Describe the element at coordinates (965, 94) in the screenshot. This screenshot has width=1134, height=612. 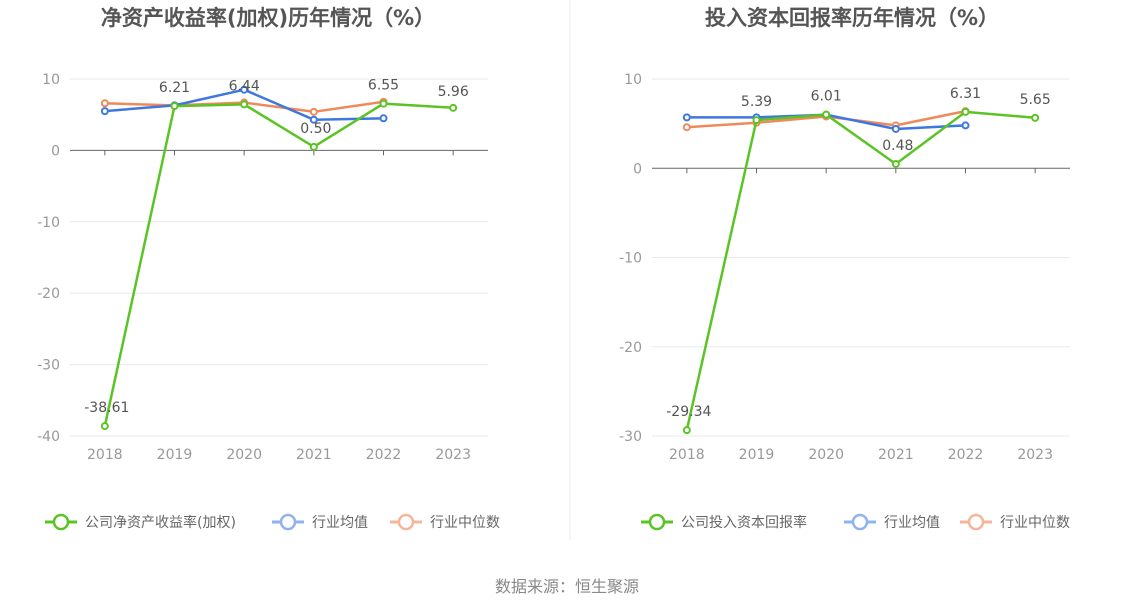
I see `data-label: 6.31` at that location.